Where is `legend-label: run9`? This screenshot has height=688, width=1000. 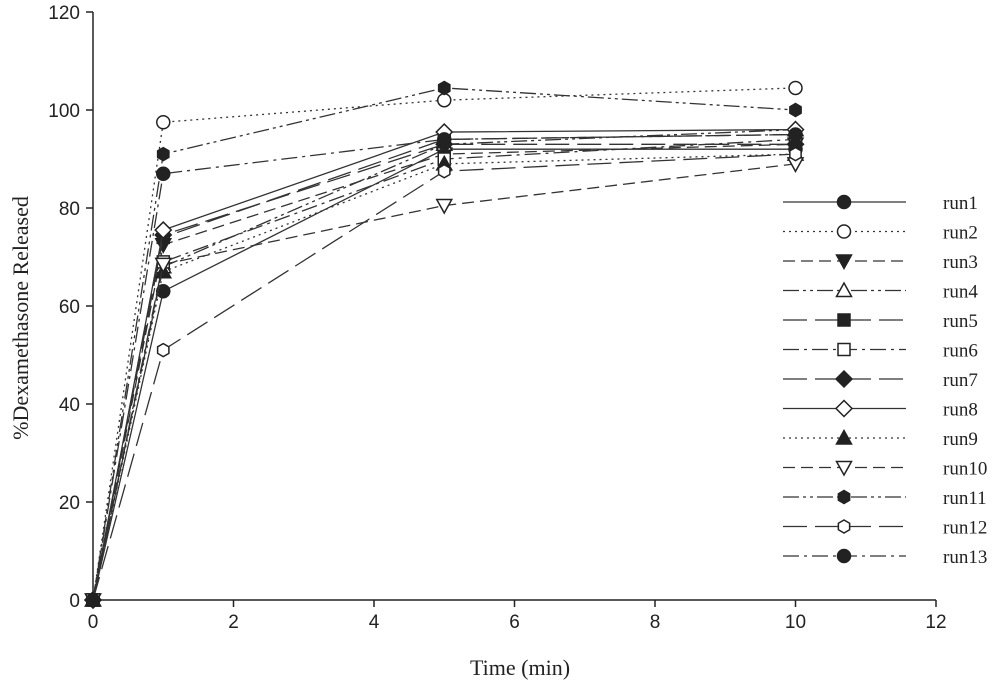
legend-label: run9 is located at coordinates (960, 439).